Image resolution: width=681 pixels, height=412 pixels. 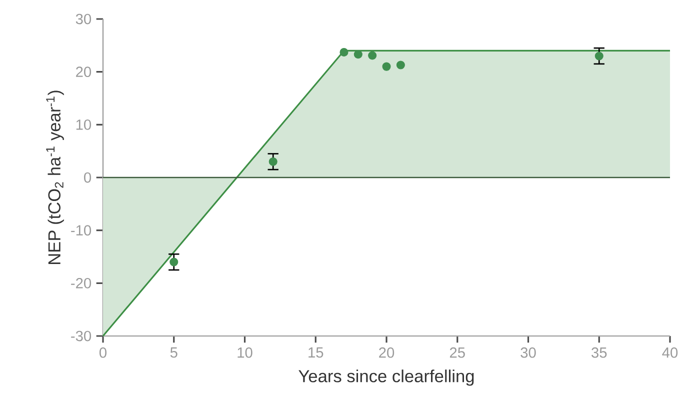 I want to click on x-tick-label: 30, so click(x=528, y=352).